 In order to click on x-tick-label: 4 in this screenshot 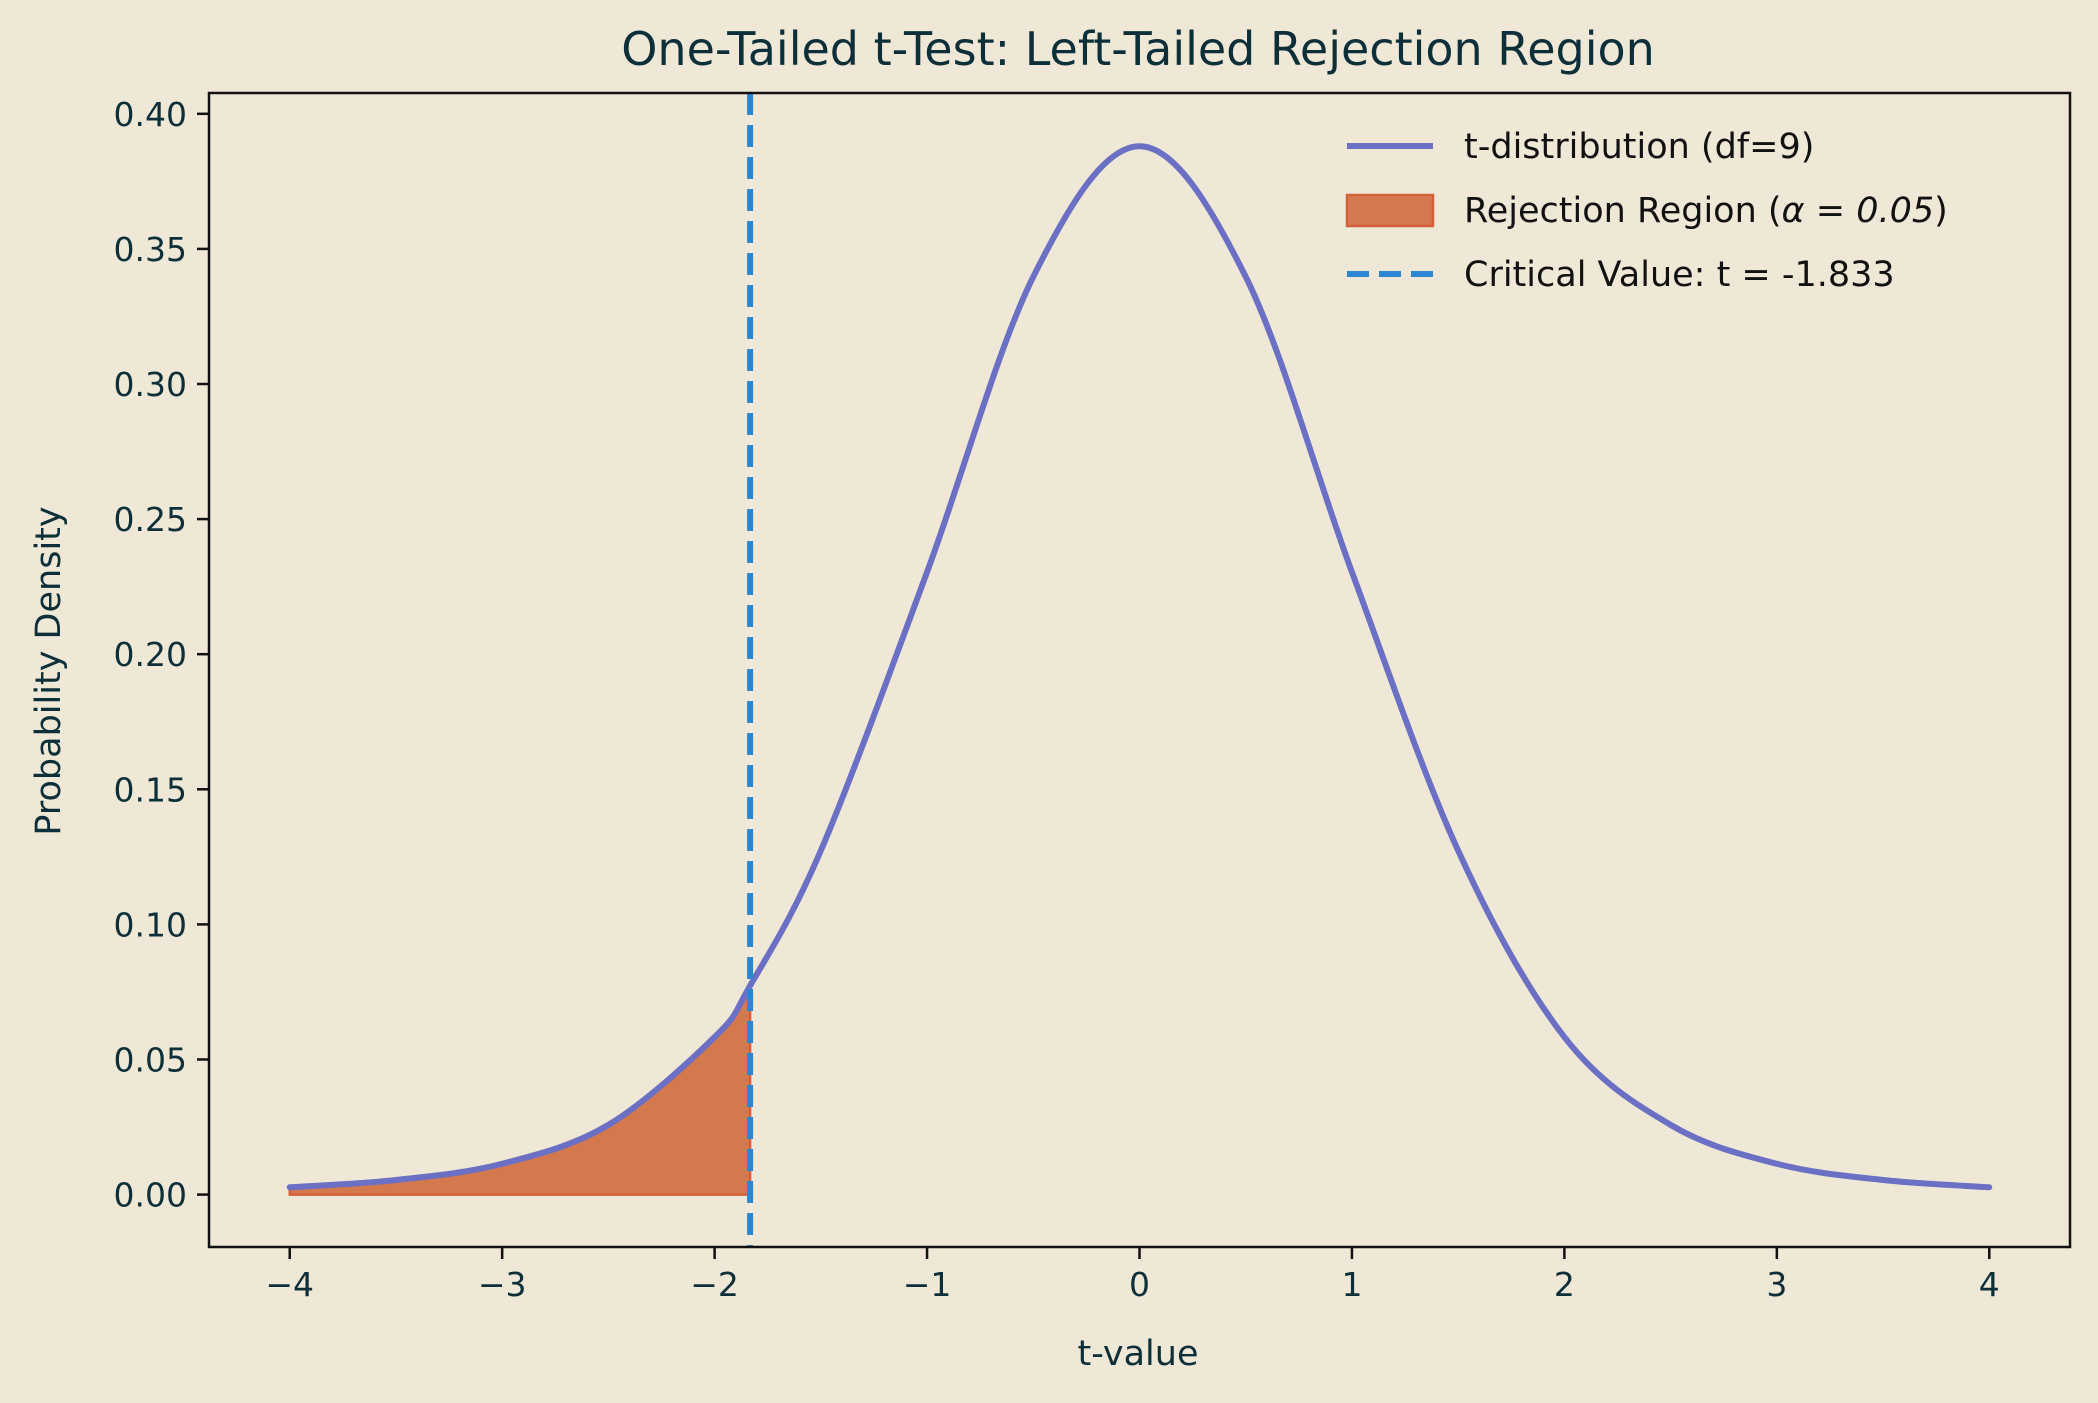, I will do `click(1989, 1284)`.